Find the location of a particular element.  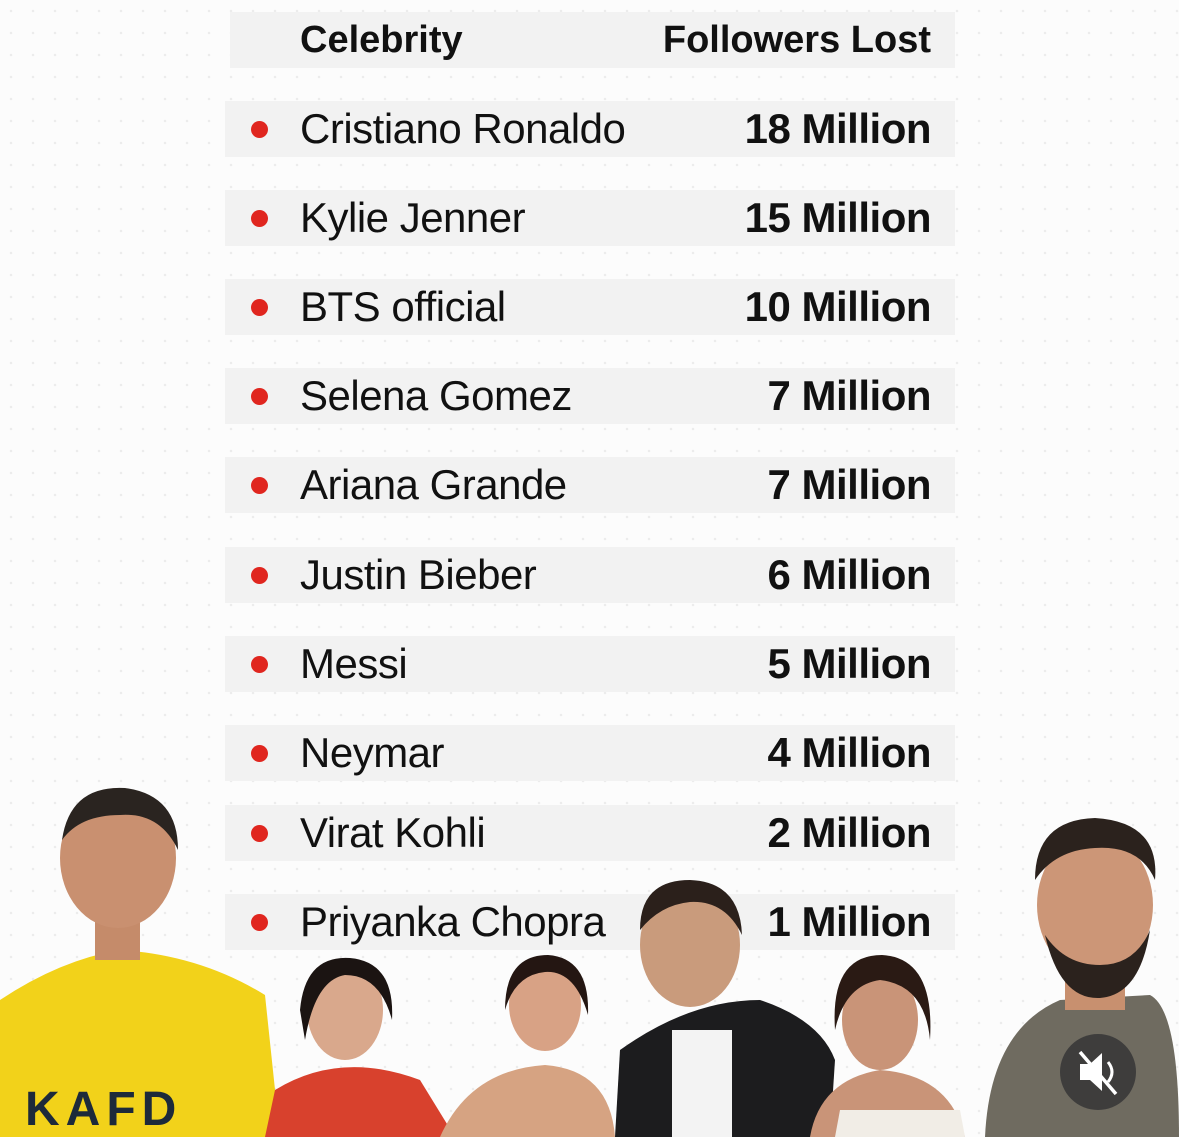

photo-selena is located at coordinates (527, 1046).